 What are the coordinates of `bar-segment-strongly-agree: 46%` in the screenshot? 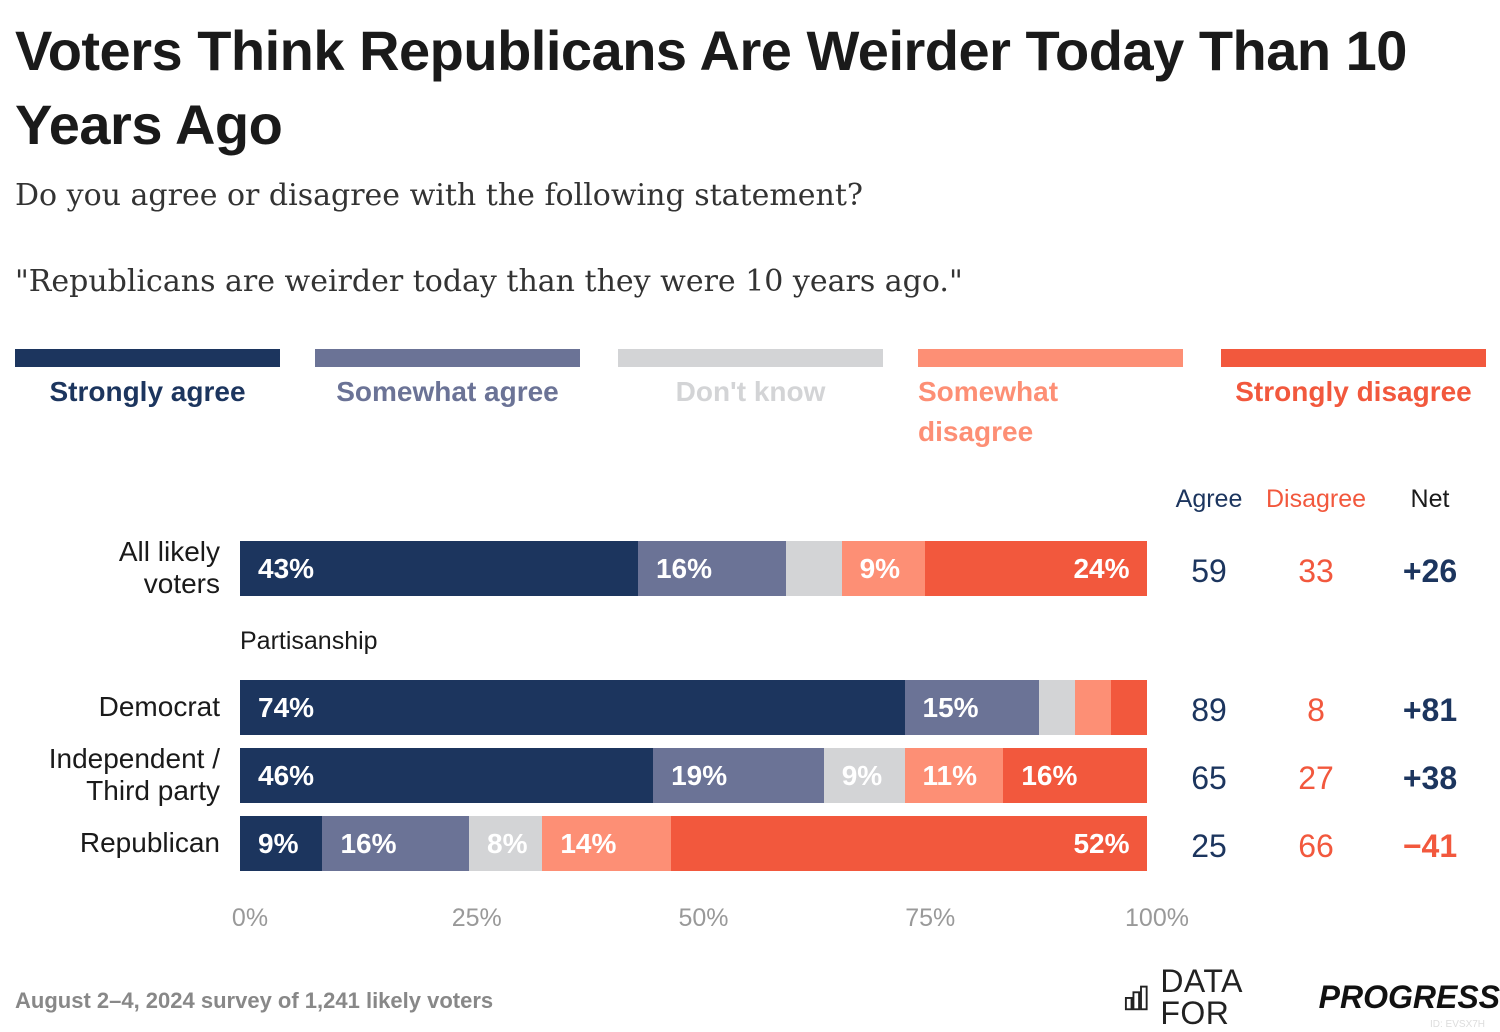 It's located at (447, 775).